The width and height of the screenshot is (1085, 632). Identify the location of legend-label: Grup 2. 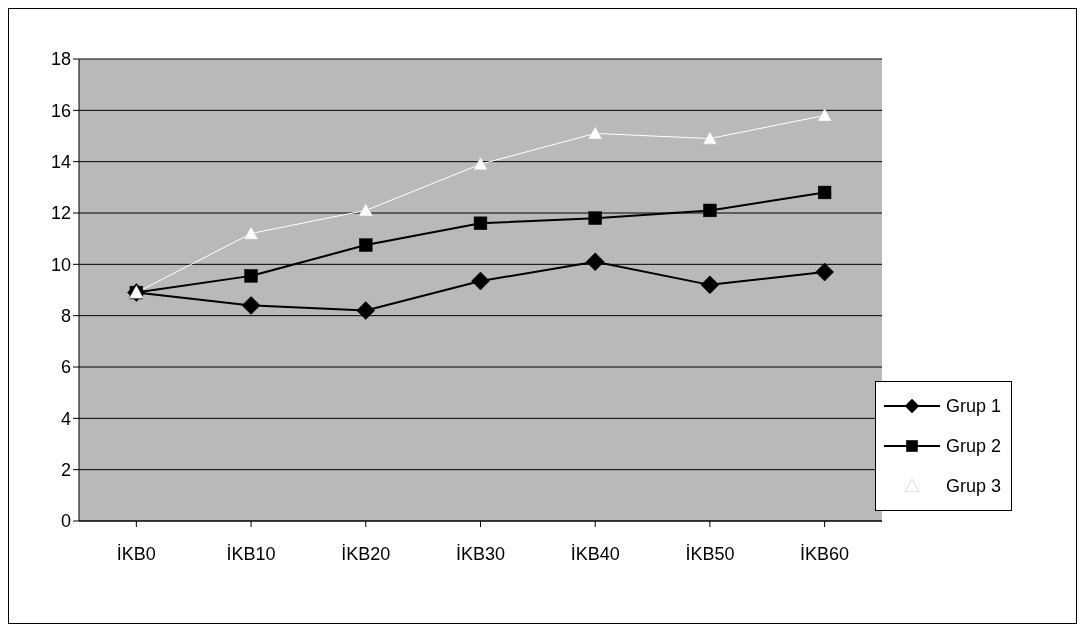
(973, 446).